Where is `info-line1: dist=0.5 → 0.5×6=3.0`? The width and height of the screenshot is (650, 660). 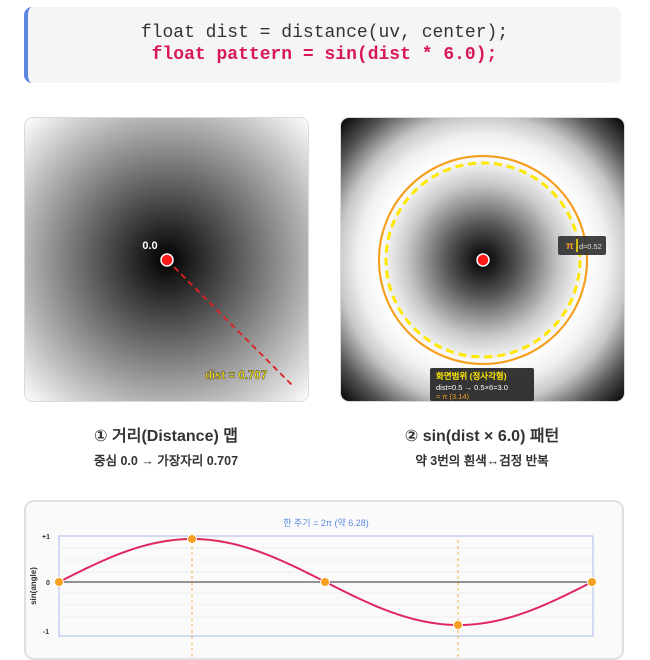
info-line1: dist=0.5 → 0.5×6=3.0 is located at coordinates (472, 387).